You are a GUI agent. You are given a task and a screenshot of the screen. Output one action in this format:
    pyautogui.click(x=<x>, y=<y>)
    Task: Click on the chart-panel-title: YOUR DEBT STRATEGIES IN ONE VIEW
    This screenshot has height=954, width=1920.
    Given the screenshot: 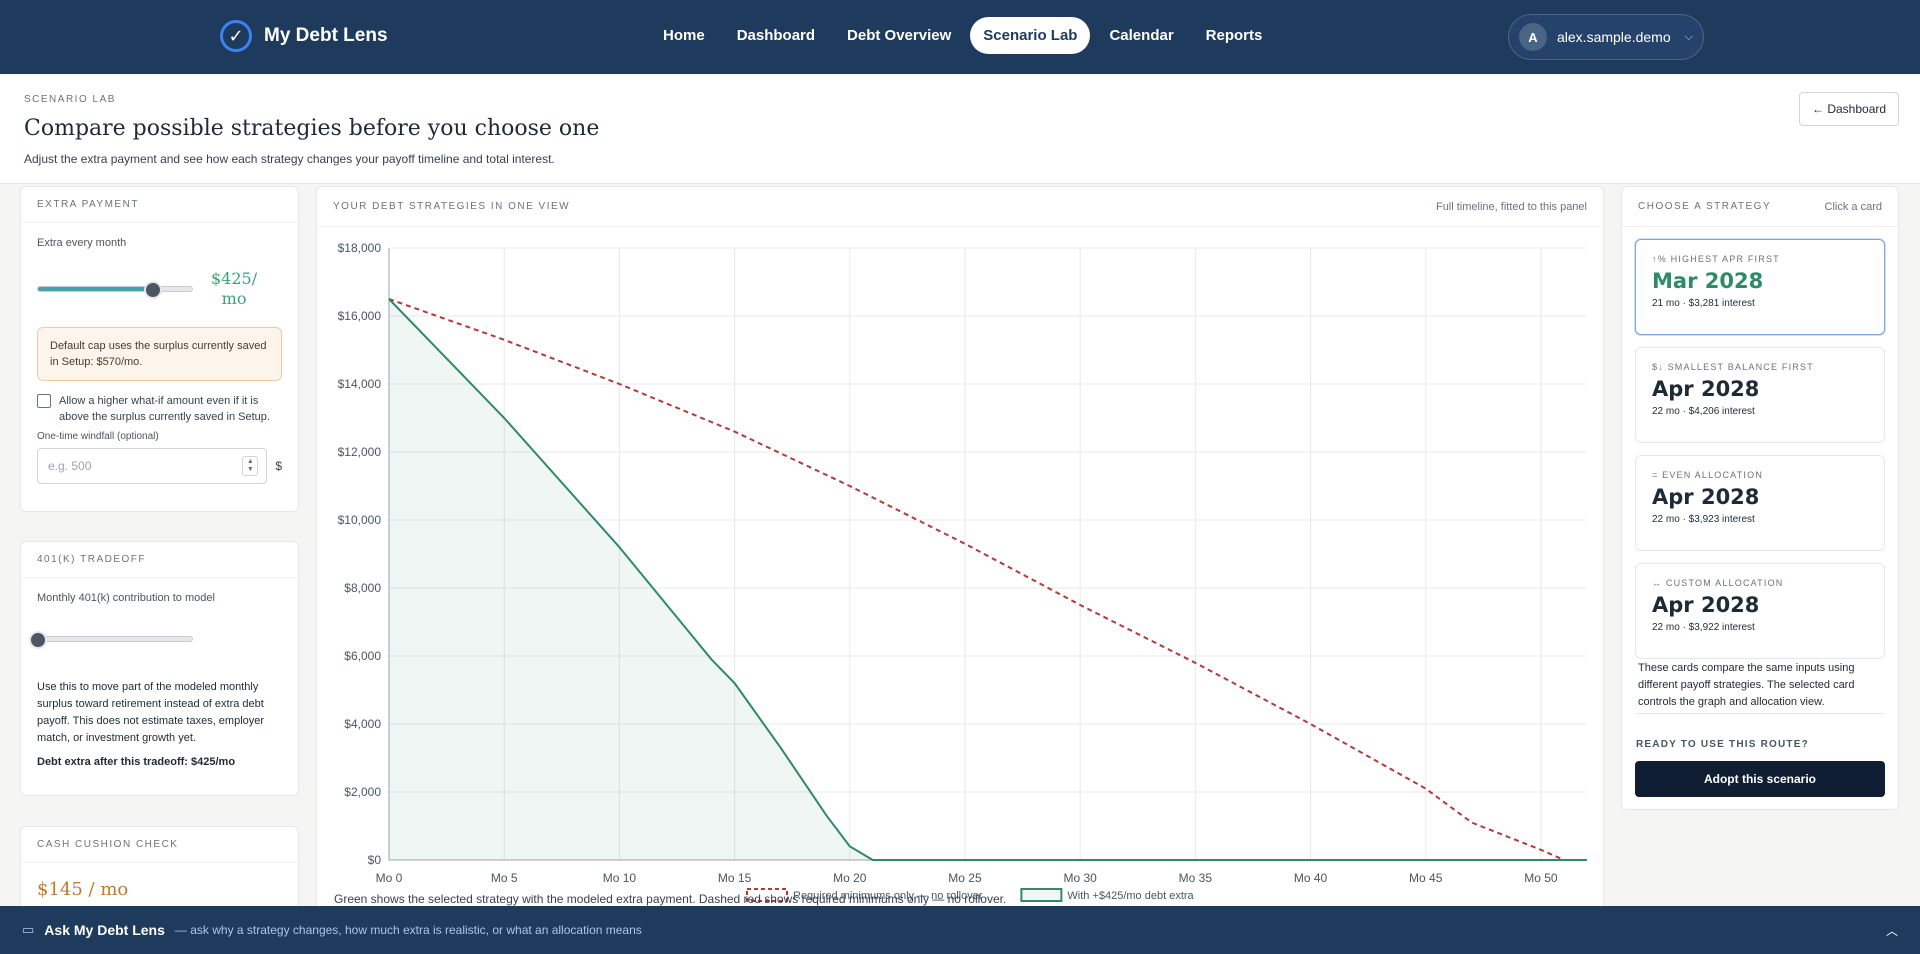 What is the action you would take?
    pyautogui.click(x=452, y=206)
    